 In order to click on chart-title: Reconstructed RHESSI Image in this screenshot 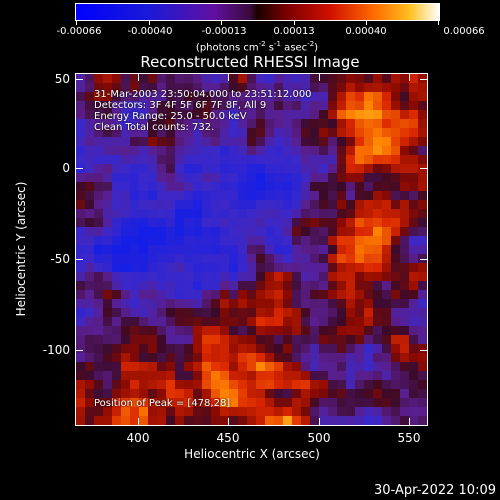, I will do `click(250, 62)`.